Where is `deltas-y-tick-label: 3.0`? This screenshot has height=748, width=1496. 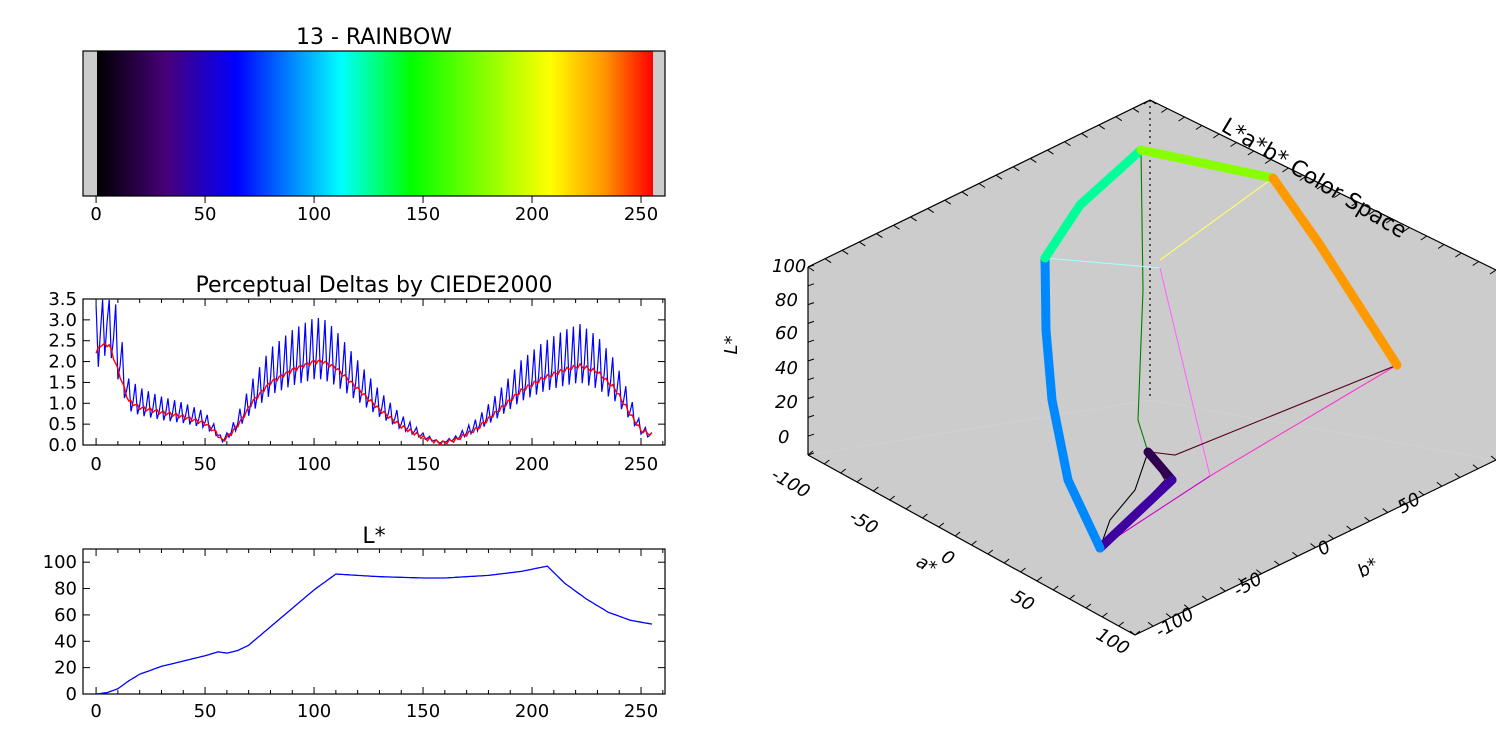
deltas-y-tick-label: 3.0 is located at coordinates (62, 320).